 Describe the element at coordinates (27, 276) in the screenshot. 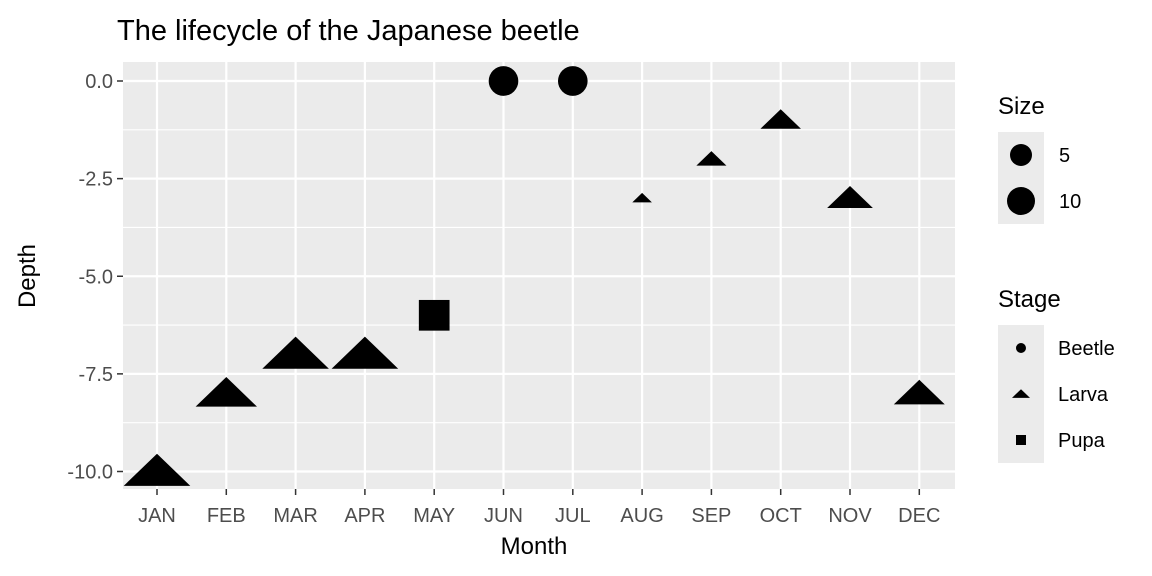

I see `y-axis-title: Depth` at that location.